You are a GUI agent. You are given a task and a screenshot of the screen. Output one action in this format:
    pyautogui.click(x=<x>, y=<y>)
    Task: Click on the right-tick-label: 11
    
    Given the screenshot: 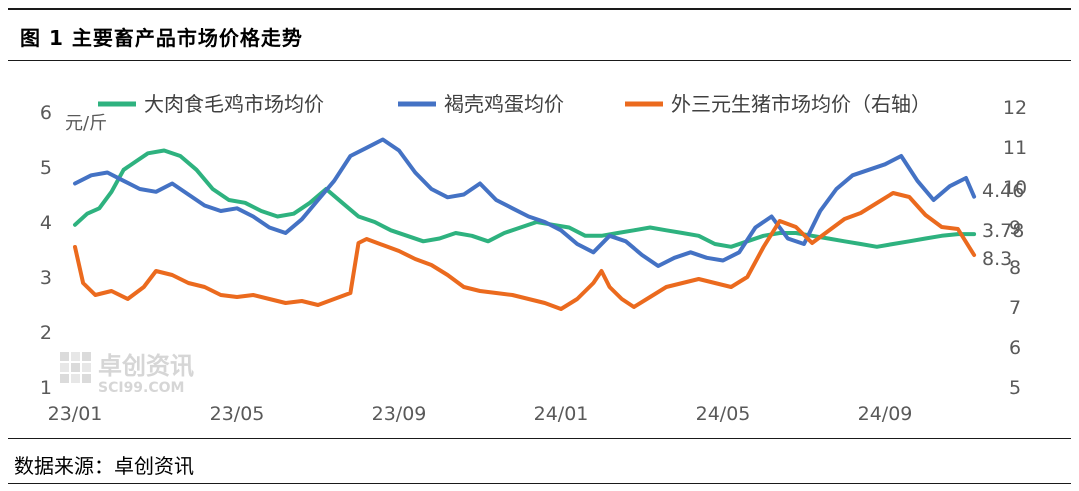 What is the action you would take?
    pyautogui.click(x=1015, y=148)
    